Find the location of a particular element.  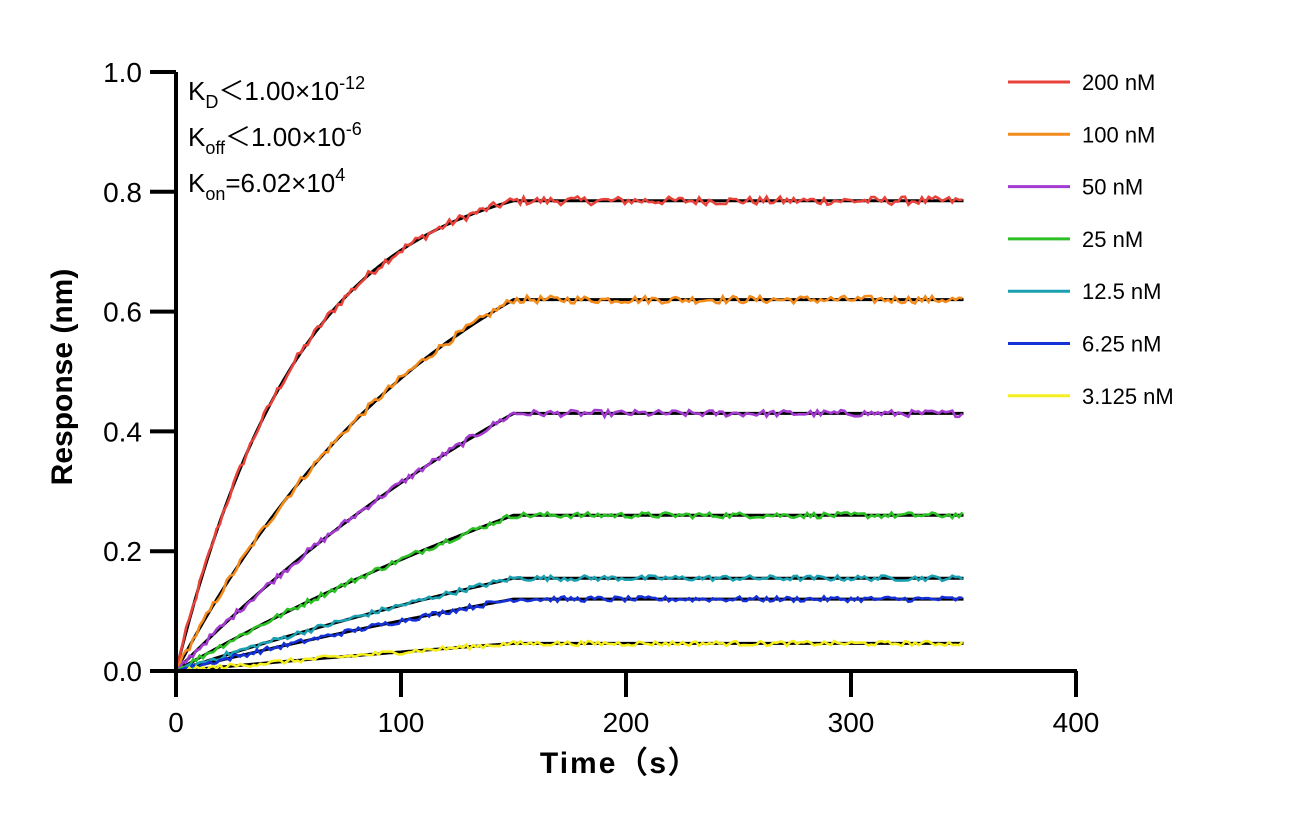

y-axis-title: Response (nm) is located at coordinates (62, 377).